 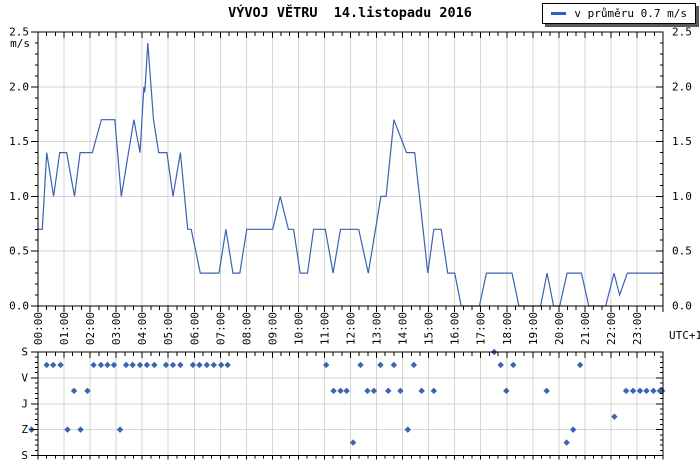 What do you see at coordinates (194, 328) in the screenshot?
I see `x-tick-label: 06:00` at bounding box center [194, 328].